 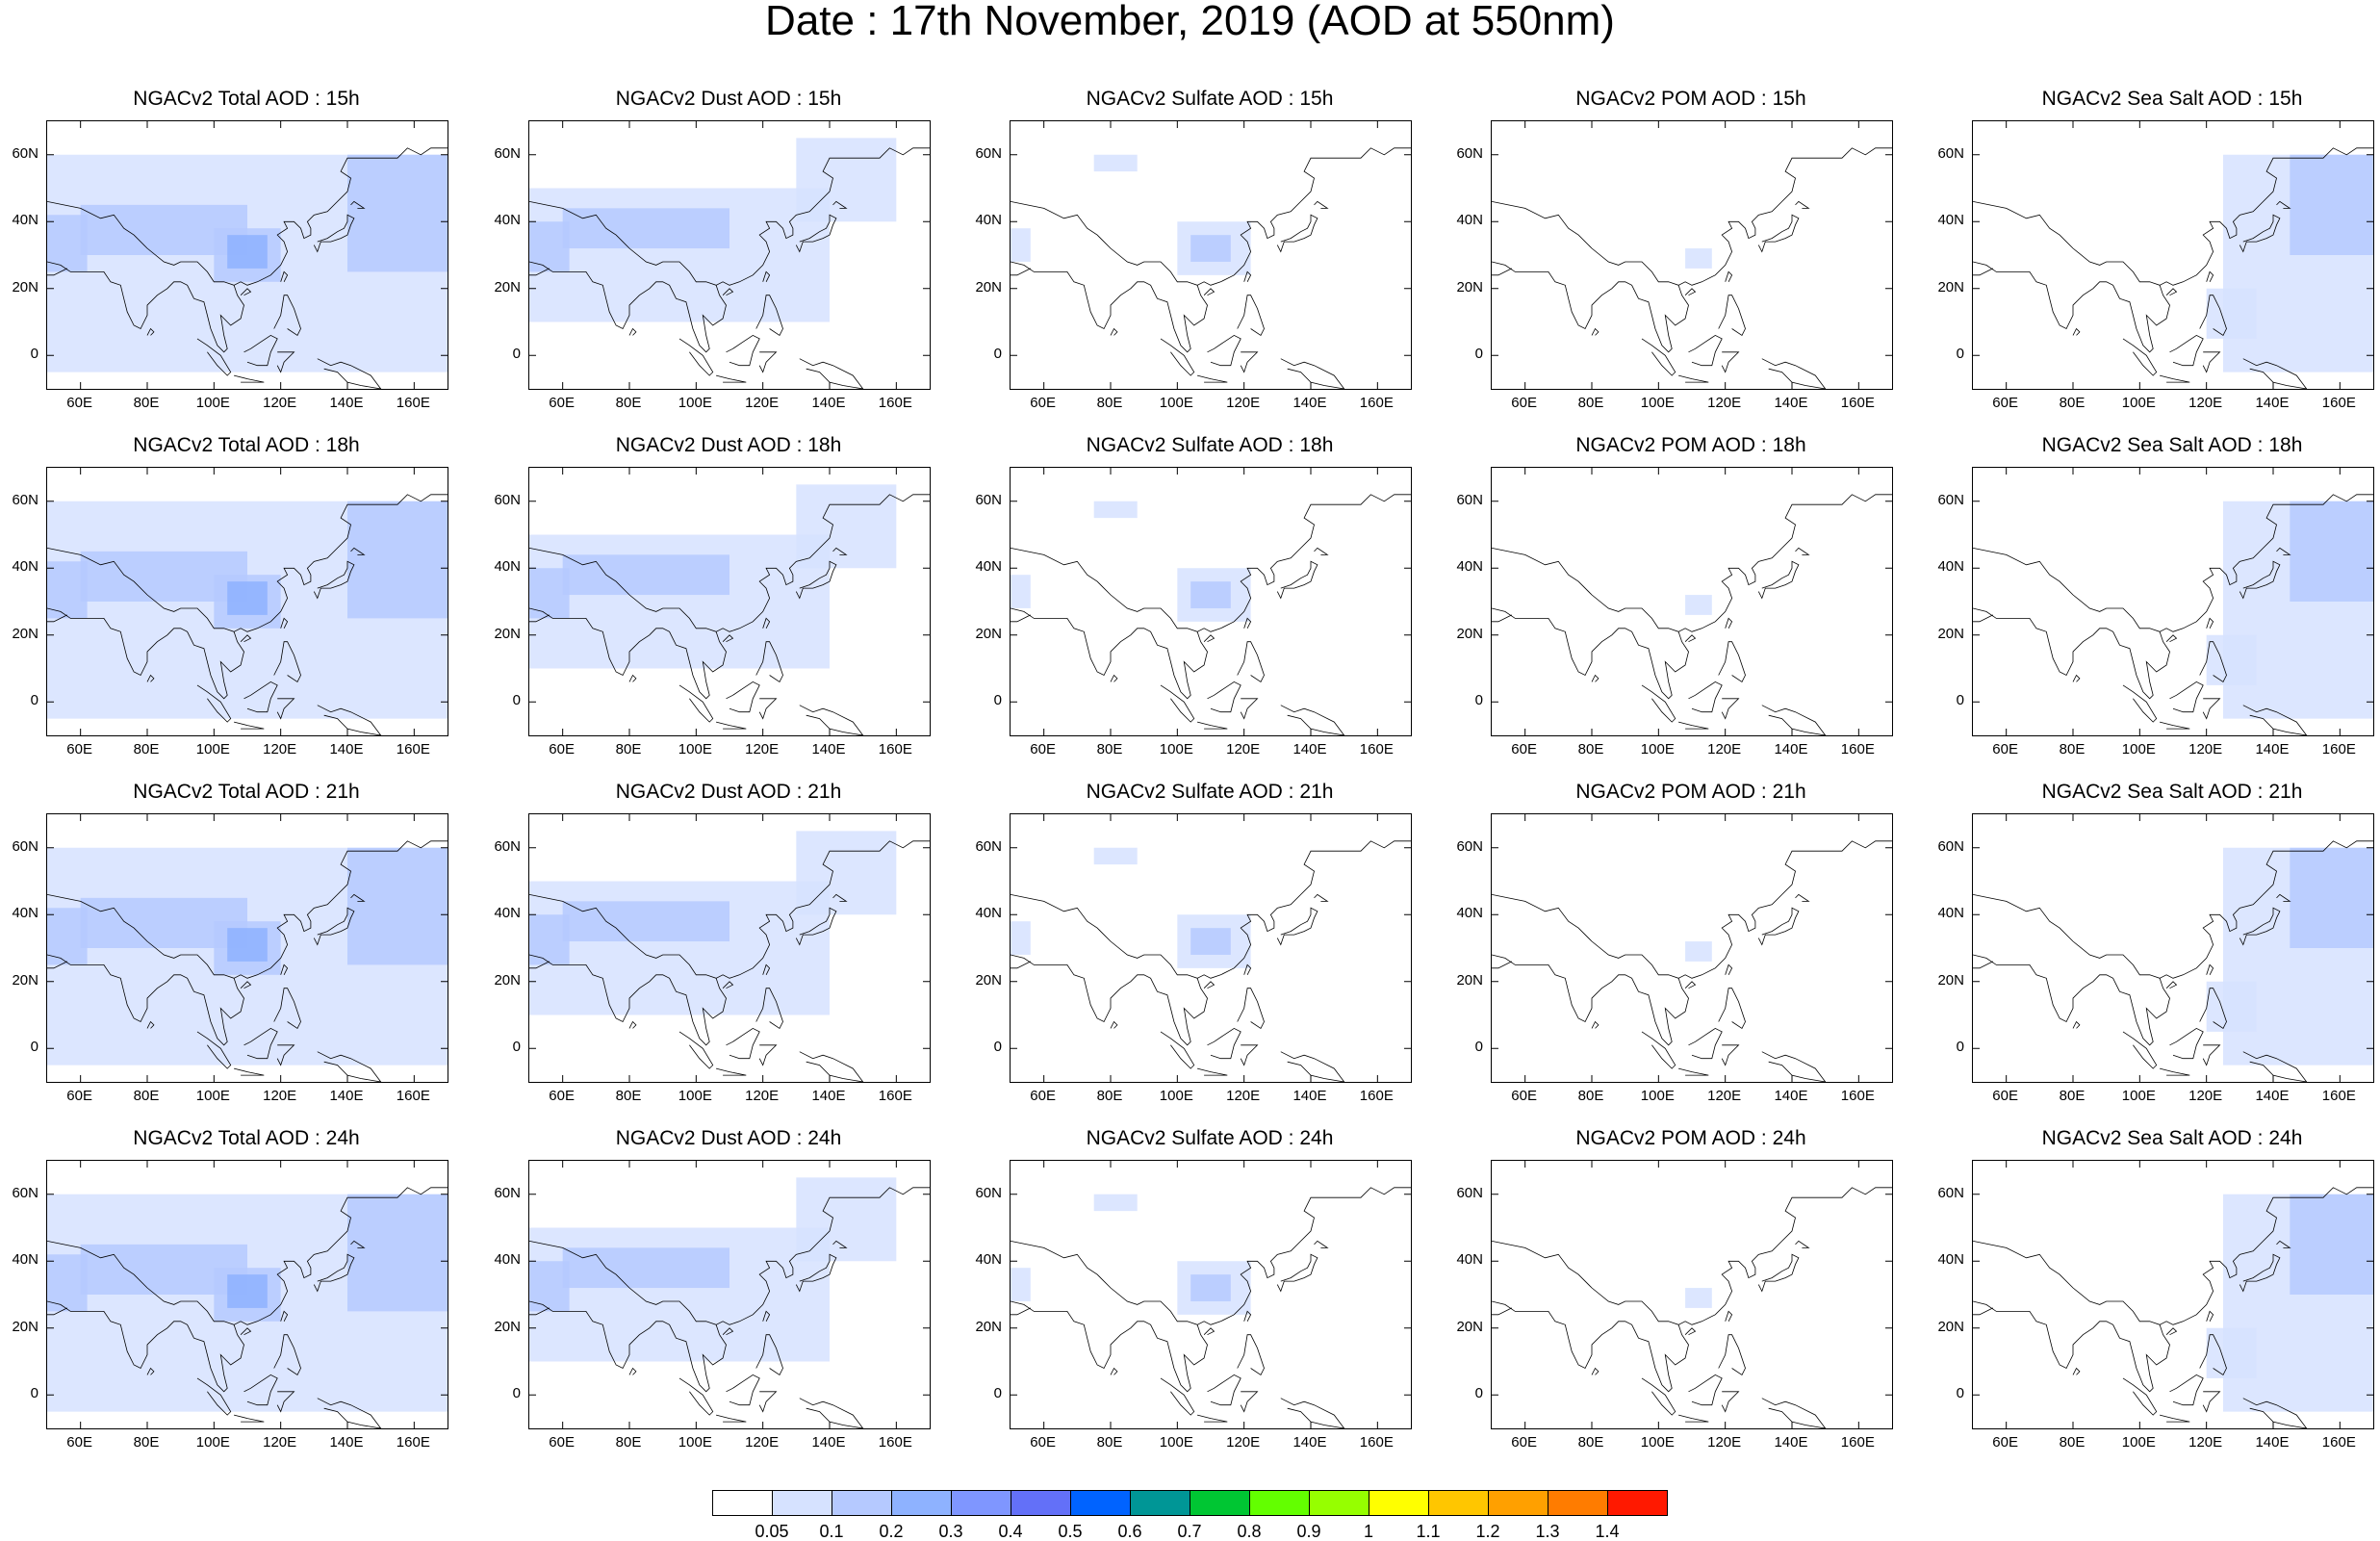 What do you see at coordinates (1210, 792) in the screenshot?
I see `panel-title-sulfate-21h: NGACv2 Sulfate AOD : 21h` at bounding box center [1210, 792].